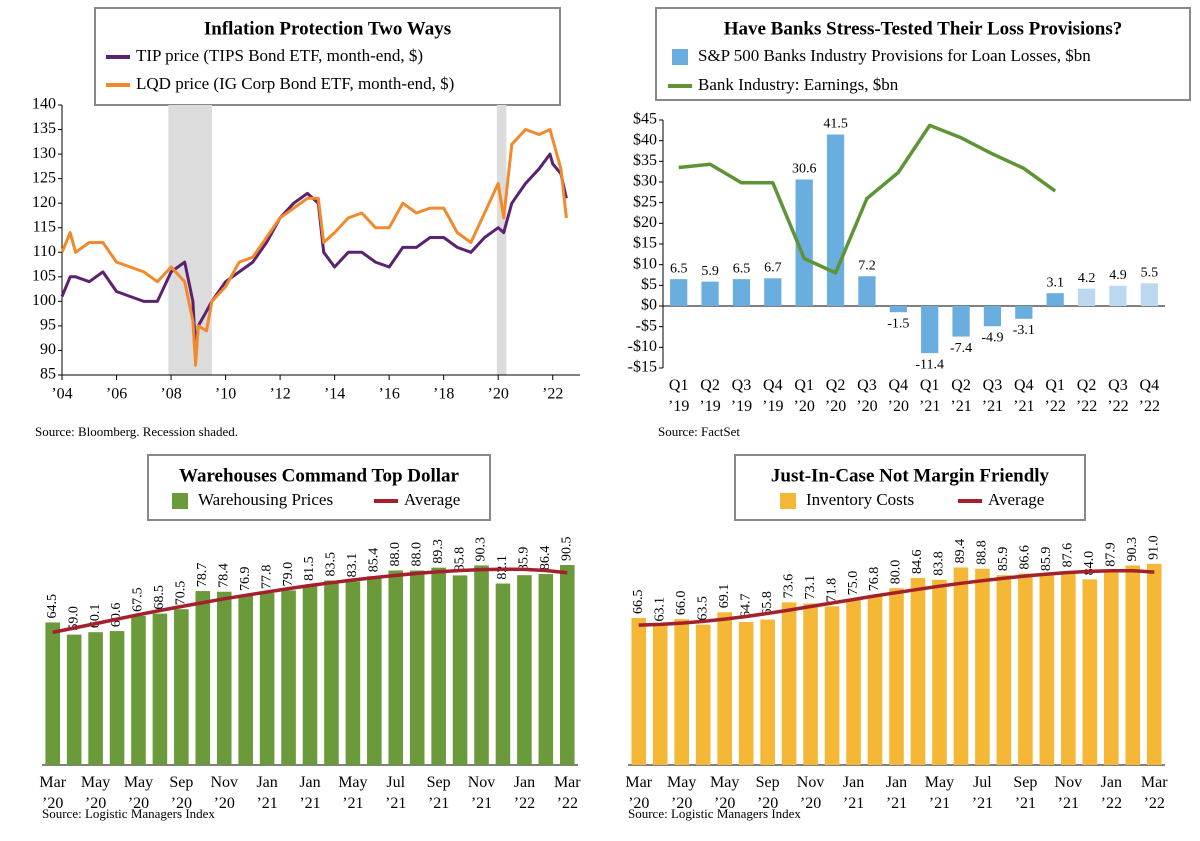  I want to click on x-tick-label: Q4’21, so click(1023, 396).